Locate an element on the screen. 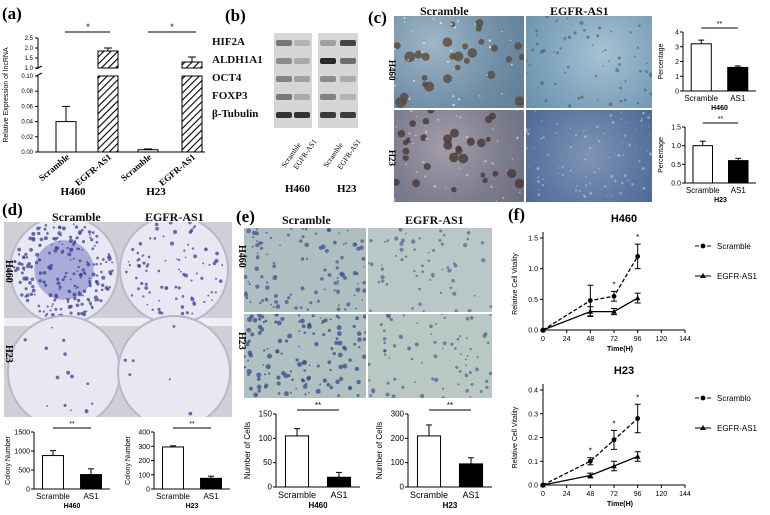  point is located at coordinates (614, 440).